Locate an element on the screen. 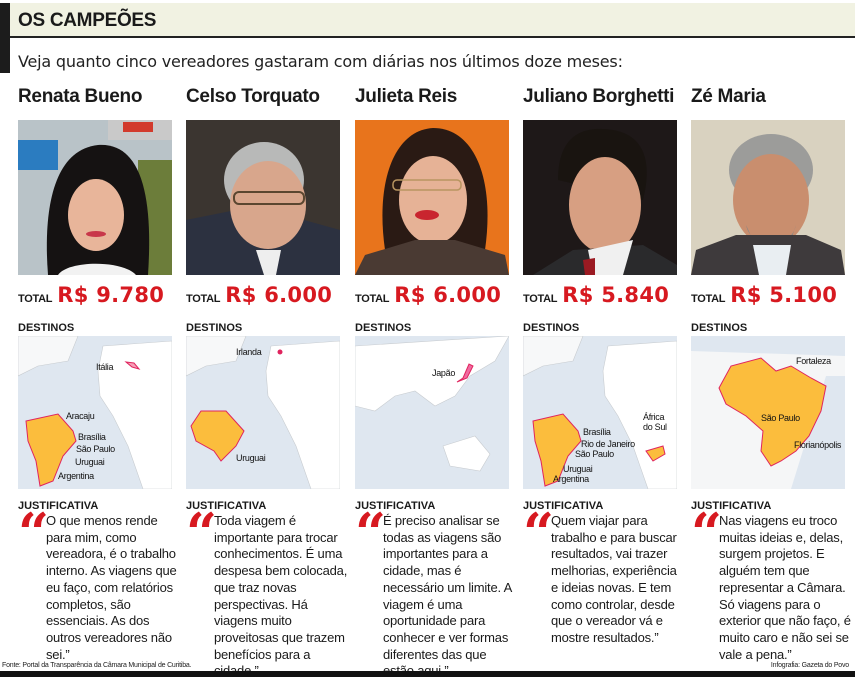 Image resolution: width=855 pixels, height=677 pixels. councilor-name: Juliano Borghetti is located at coordinates (599, 96).